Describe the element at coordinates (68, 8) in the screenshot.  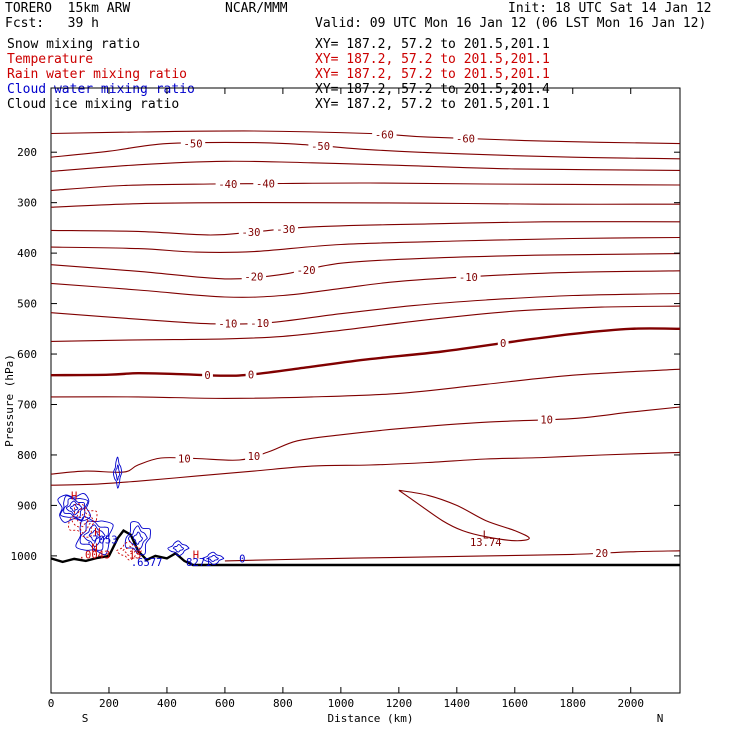
I see `model-title: TORERO 15km ARW` at that location.